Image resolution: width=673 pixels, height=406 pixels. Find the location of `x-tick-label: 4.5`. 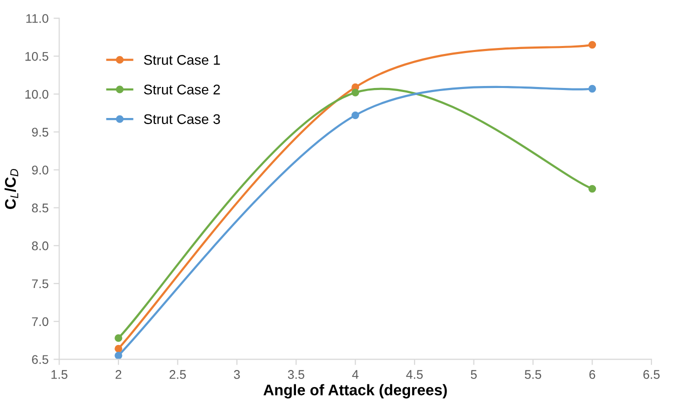

x-tick-label: 4.5 is located at coordinates (414, 374).